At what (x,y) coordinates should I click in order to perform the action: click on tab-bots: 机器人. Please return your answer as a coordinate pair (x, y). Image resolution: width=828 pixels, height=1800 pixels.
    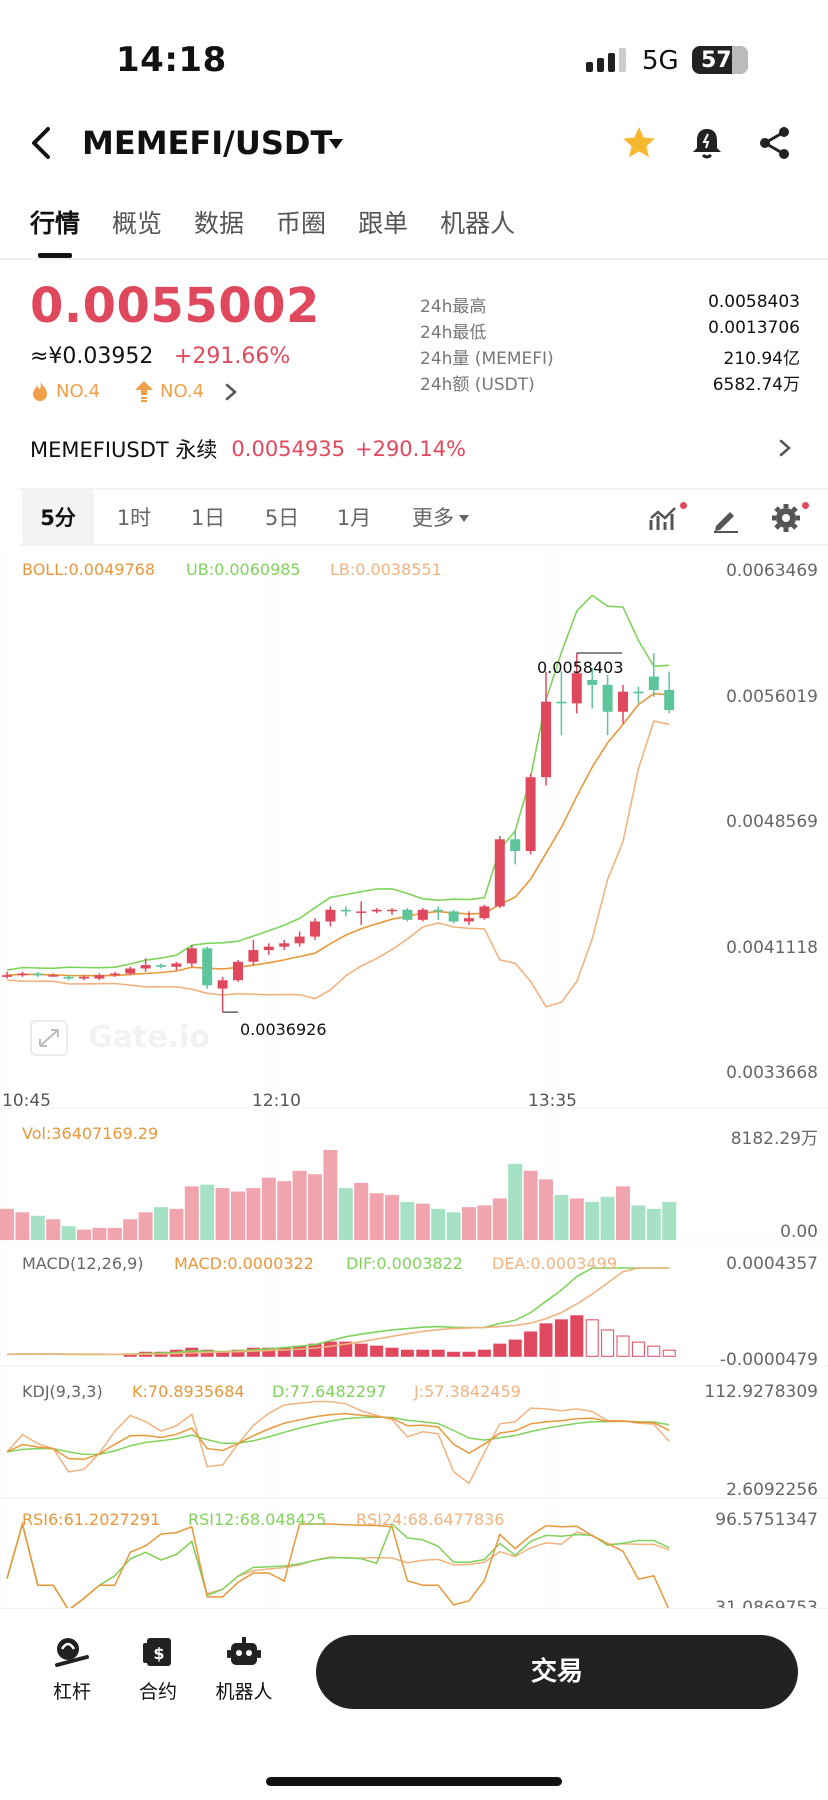
    Looking at the image, I should click on (478, 223).